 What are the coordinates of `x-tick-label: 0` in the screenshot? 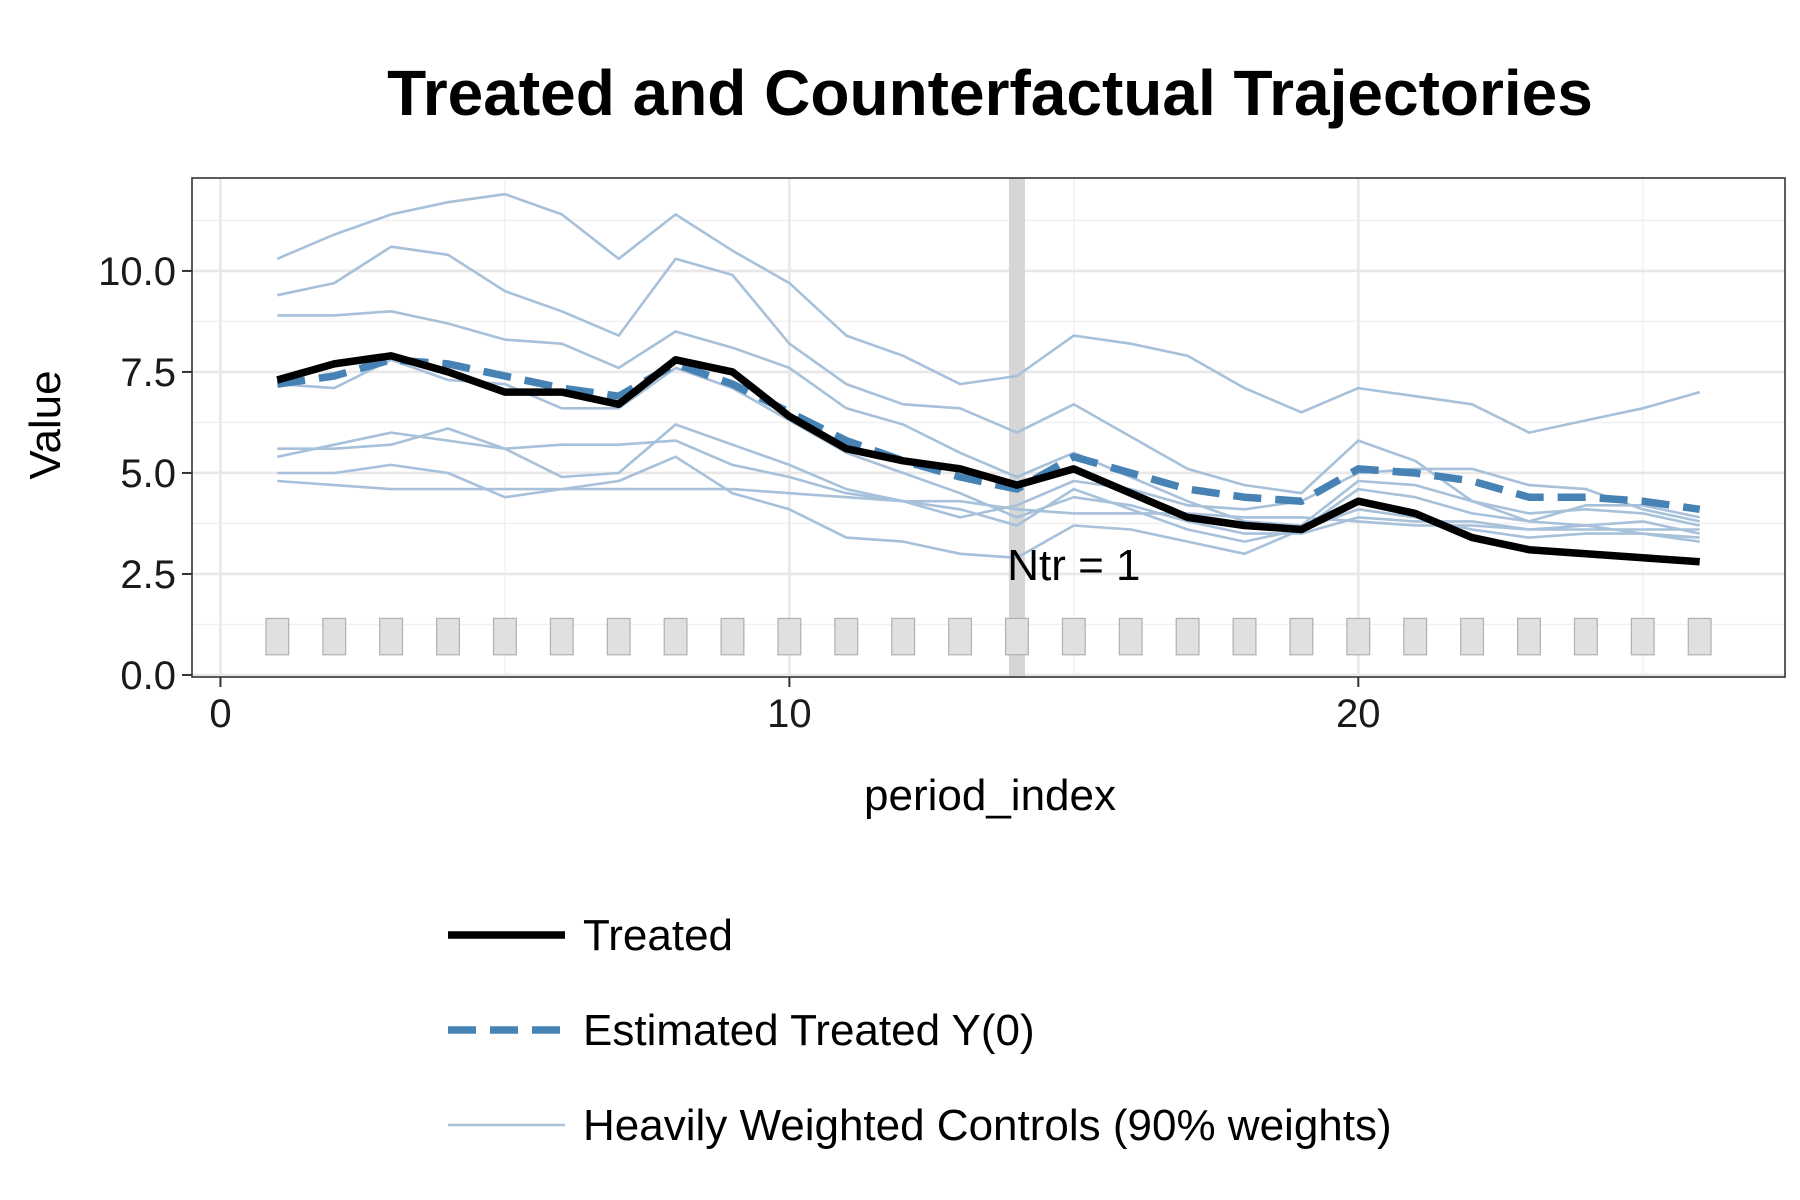 It's located at (220, 714).